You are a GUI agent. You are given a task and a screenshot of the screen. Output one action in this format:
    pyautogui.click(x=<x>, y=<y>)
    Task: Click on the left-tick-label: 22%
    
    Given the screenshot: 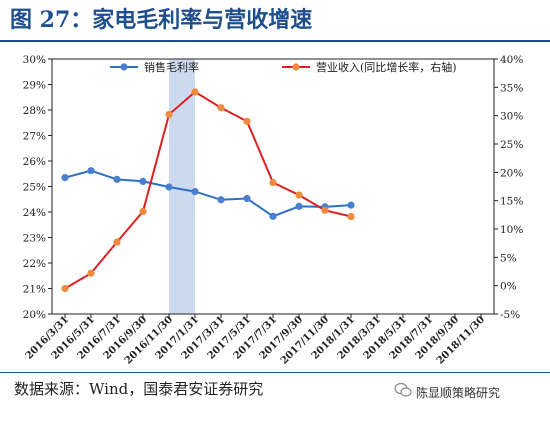 What is the action you would take?
    pyautogui.click(x=34, y=264)
    